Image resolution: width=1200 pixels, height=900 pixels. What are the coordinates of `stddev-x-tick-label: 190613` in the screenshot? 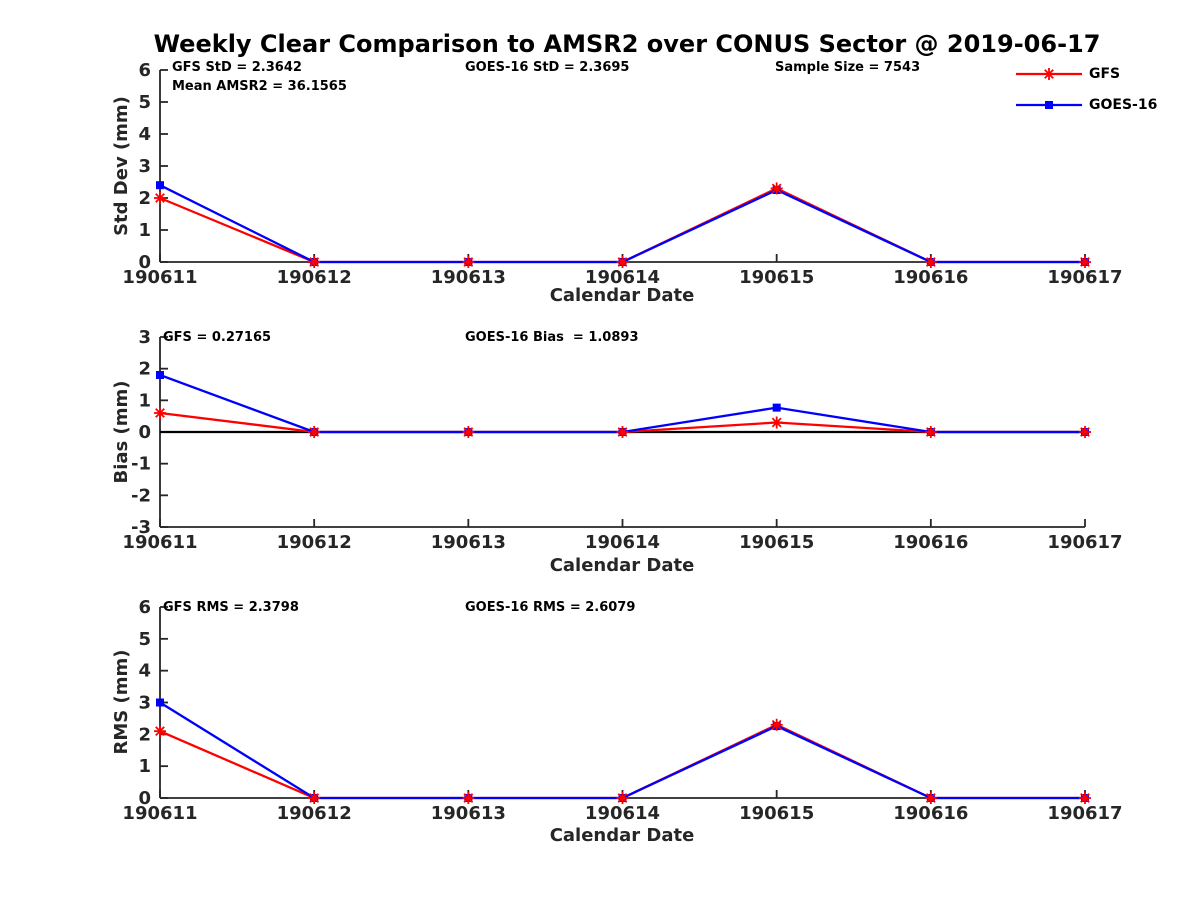 It's located at (468, 277).